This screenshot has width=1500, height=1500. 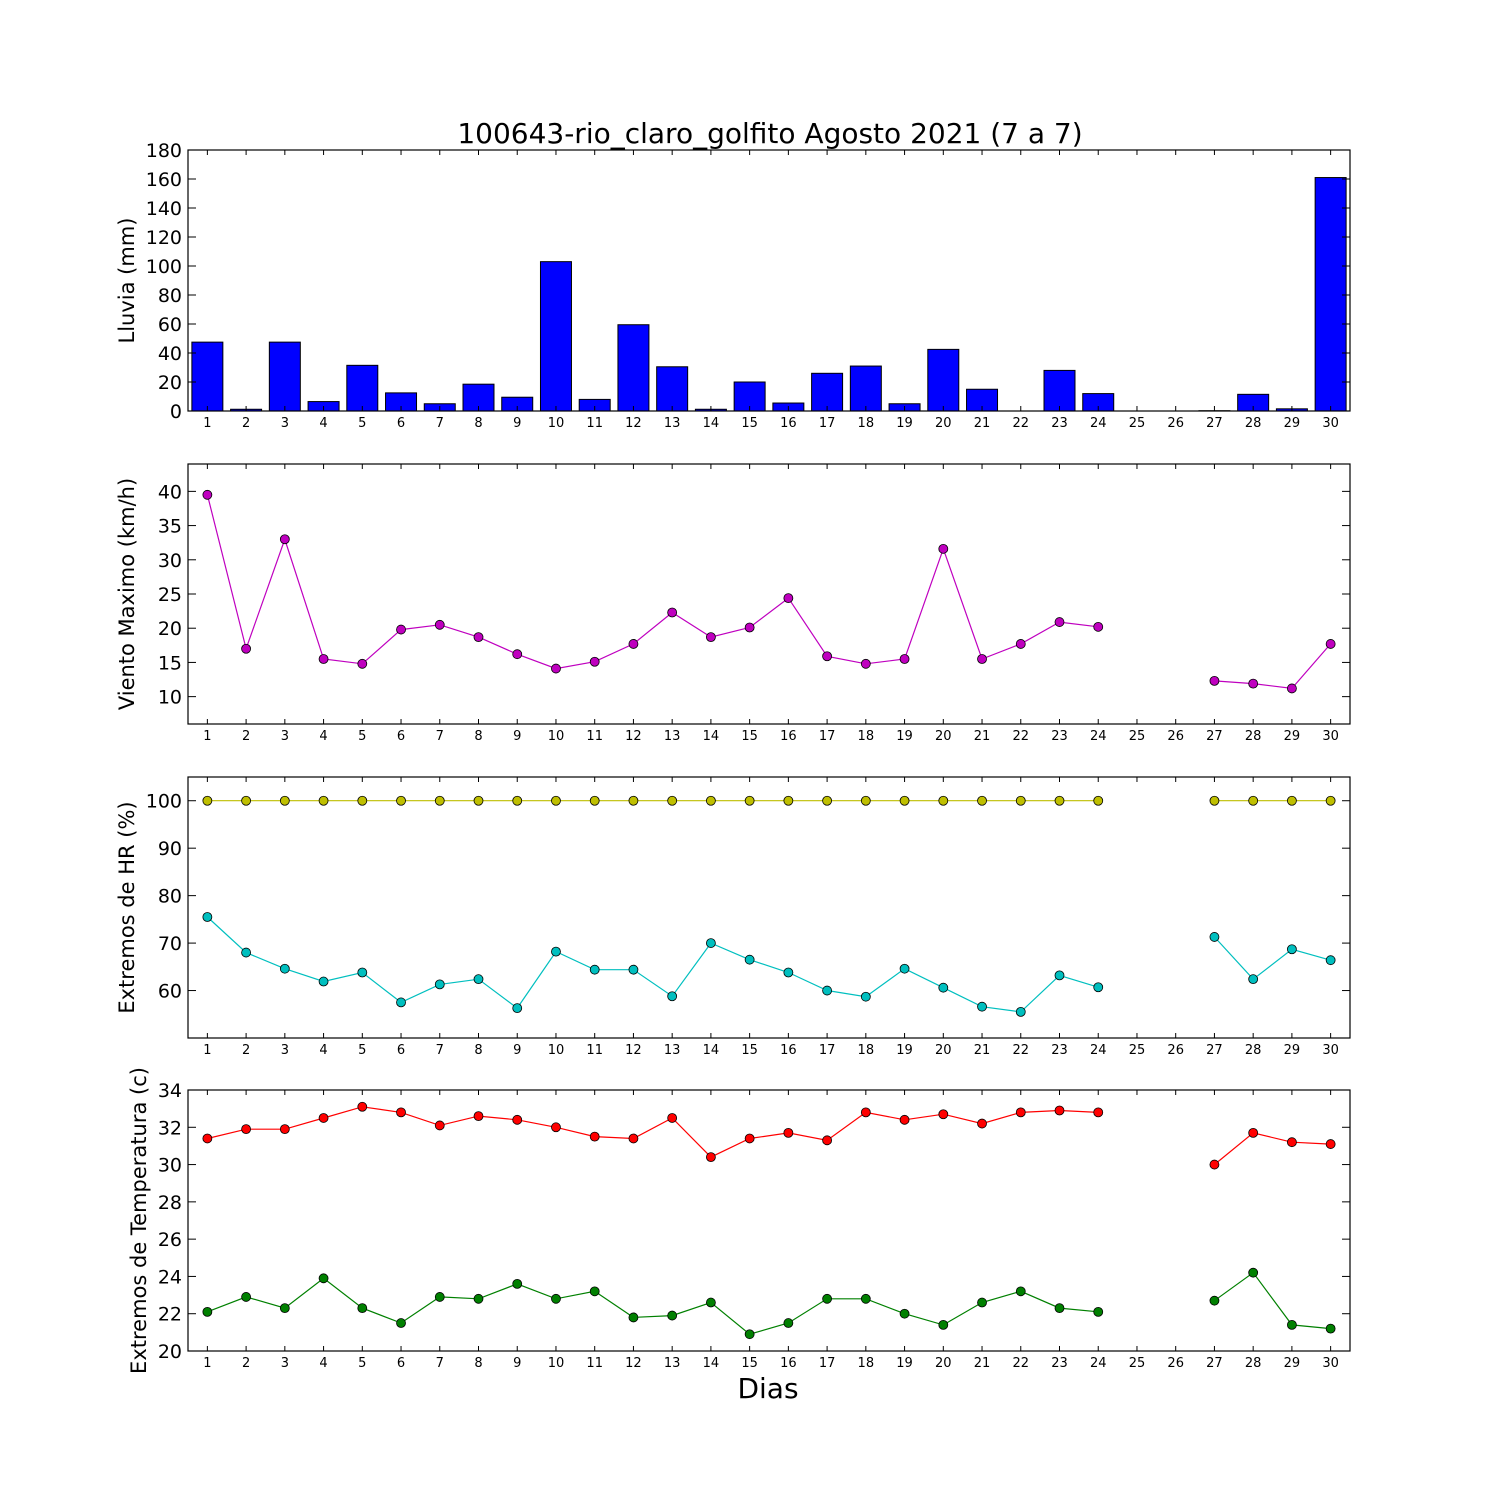 I want to click on y-tick-label: 70, so click(x=170, y=944).